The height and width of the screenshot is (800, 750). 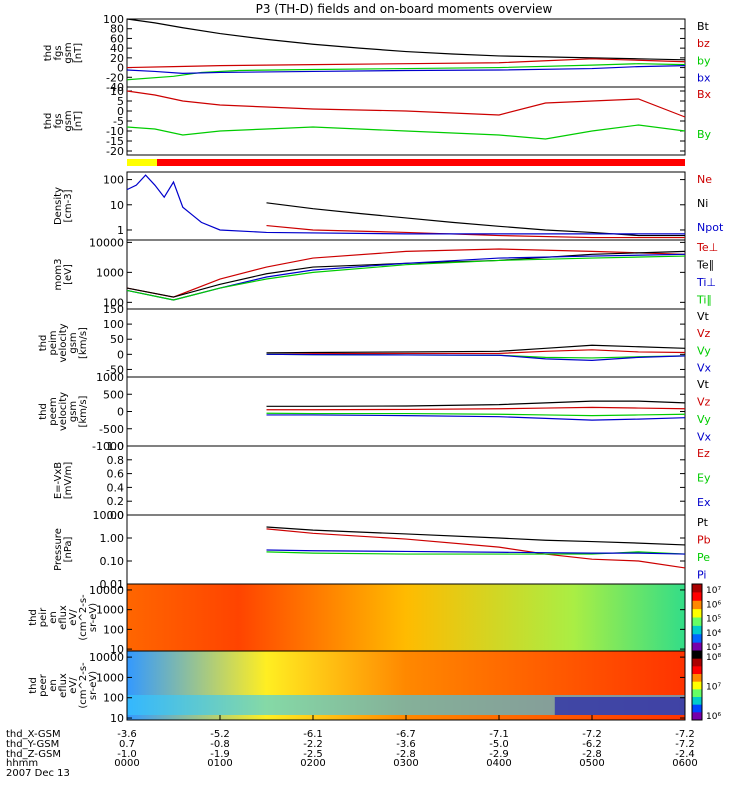 What do you see at coordinates (83, 617) in the screenshot?
I see `y-axis-label-line: (cm^2-s-` at bounding box center [83, 617].